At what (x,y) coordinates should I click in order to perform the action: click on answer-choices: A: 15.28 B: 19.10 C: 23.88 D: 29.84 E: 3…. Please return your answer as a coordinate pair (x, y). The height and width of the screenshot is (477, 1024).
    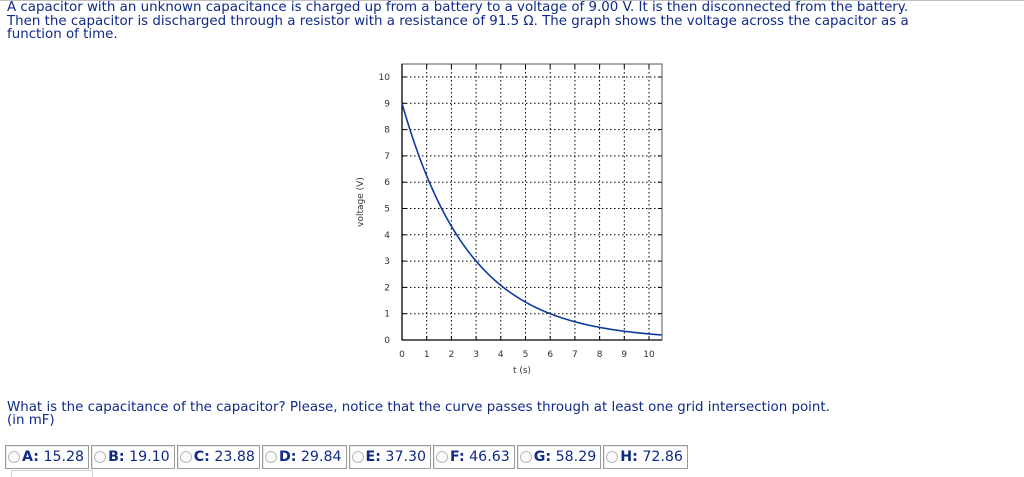
    Looking at the image, I should click on (347, 457).